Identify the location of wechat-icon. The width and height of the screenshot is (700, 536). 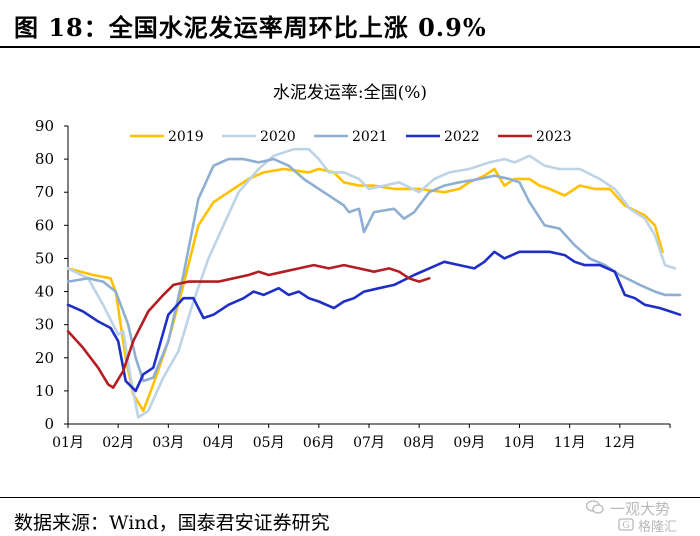
(595, 507).